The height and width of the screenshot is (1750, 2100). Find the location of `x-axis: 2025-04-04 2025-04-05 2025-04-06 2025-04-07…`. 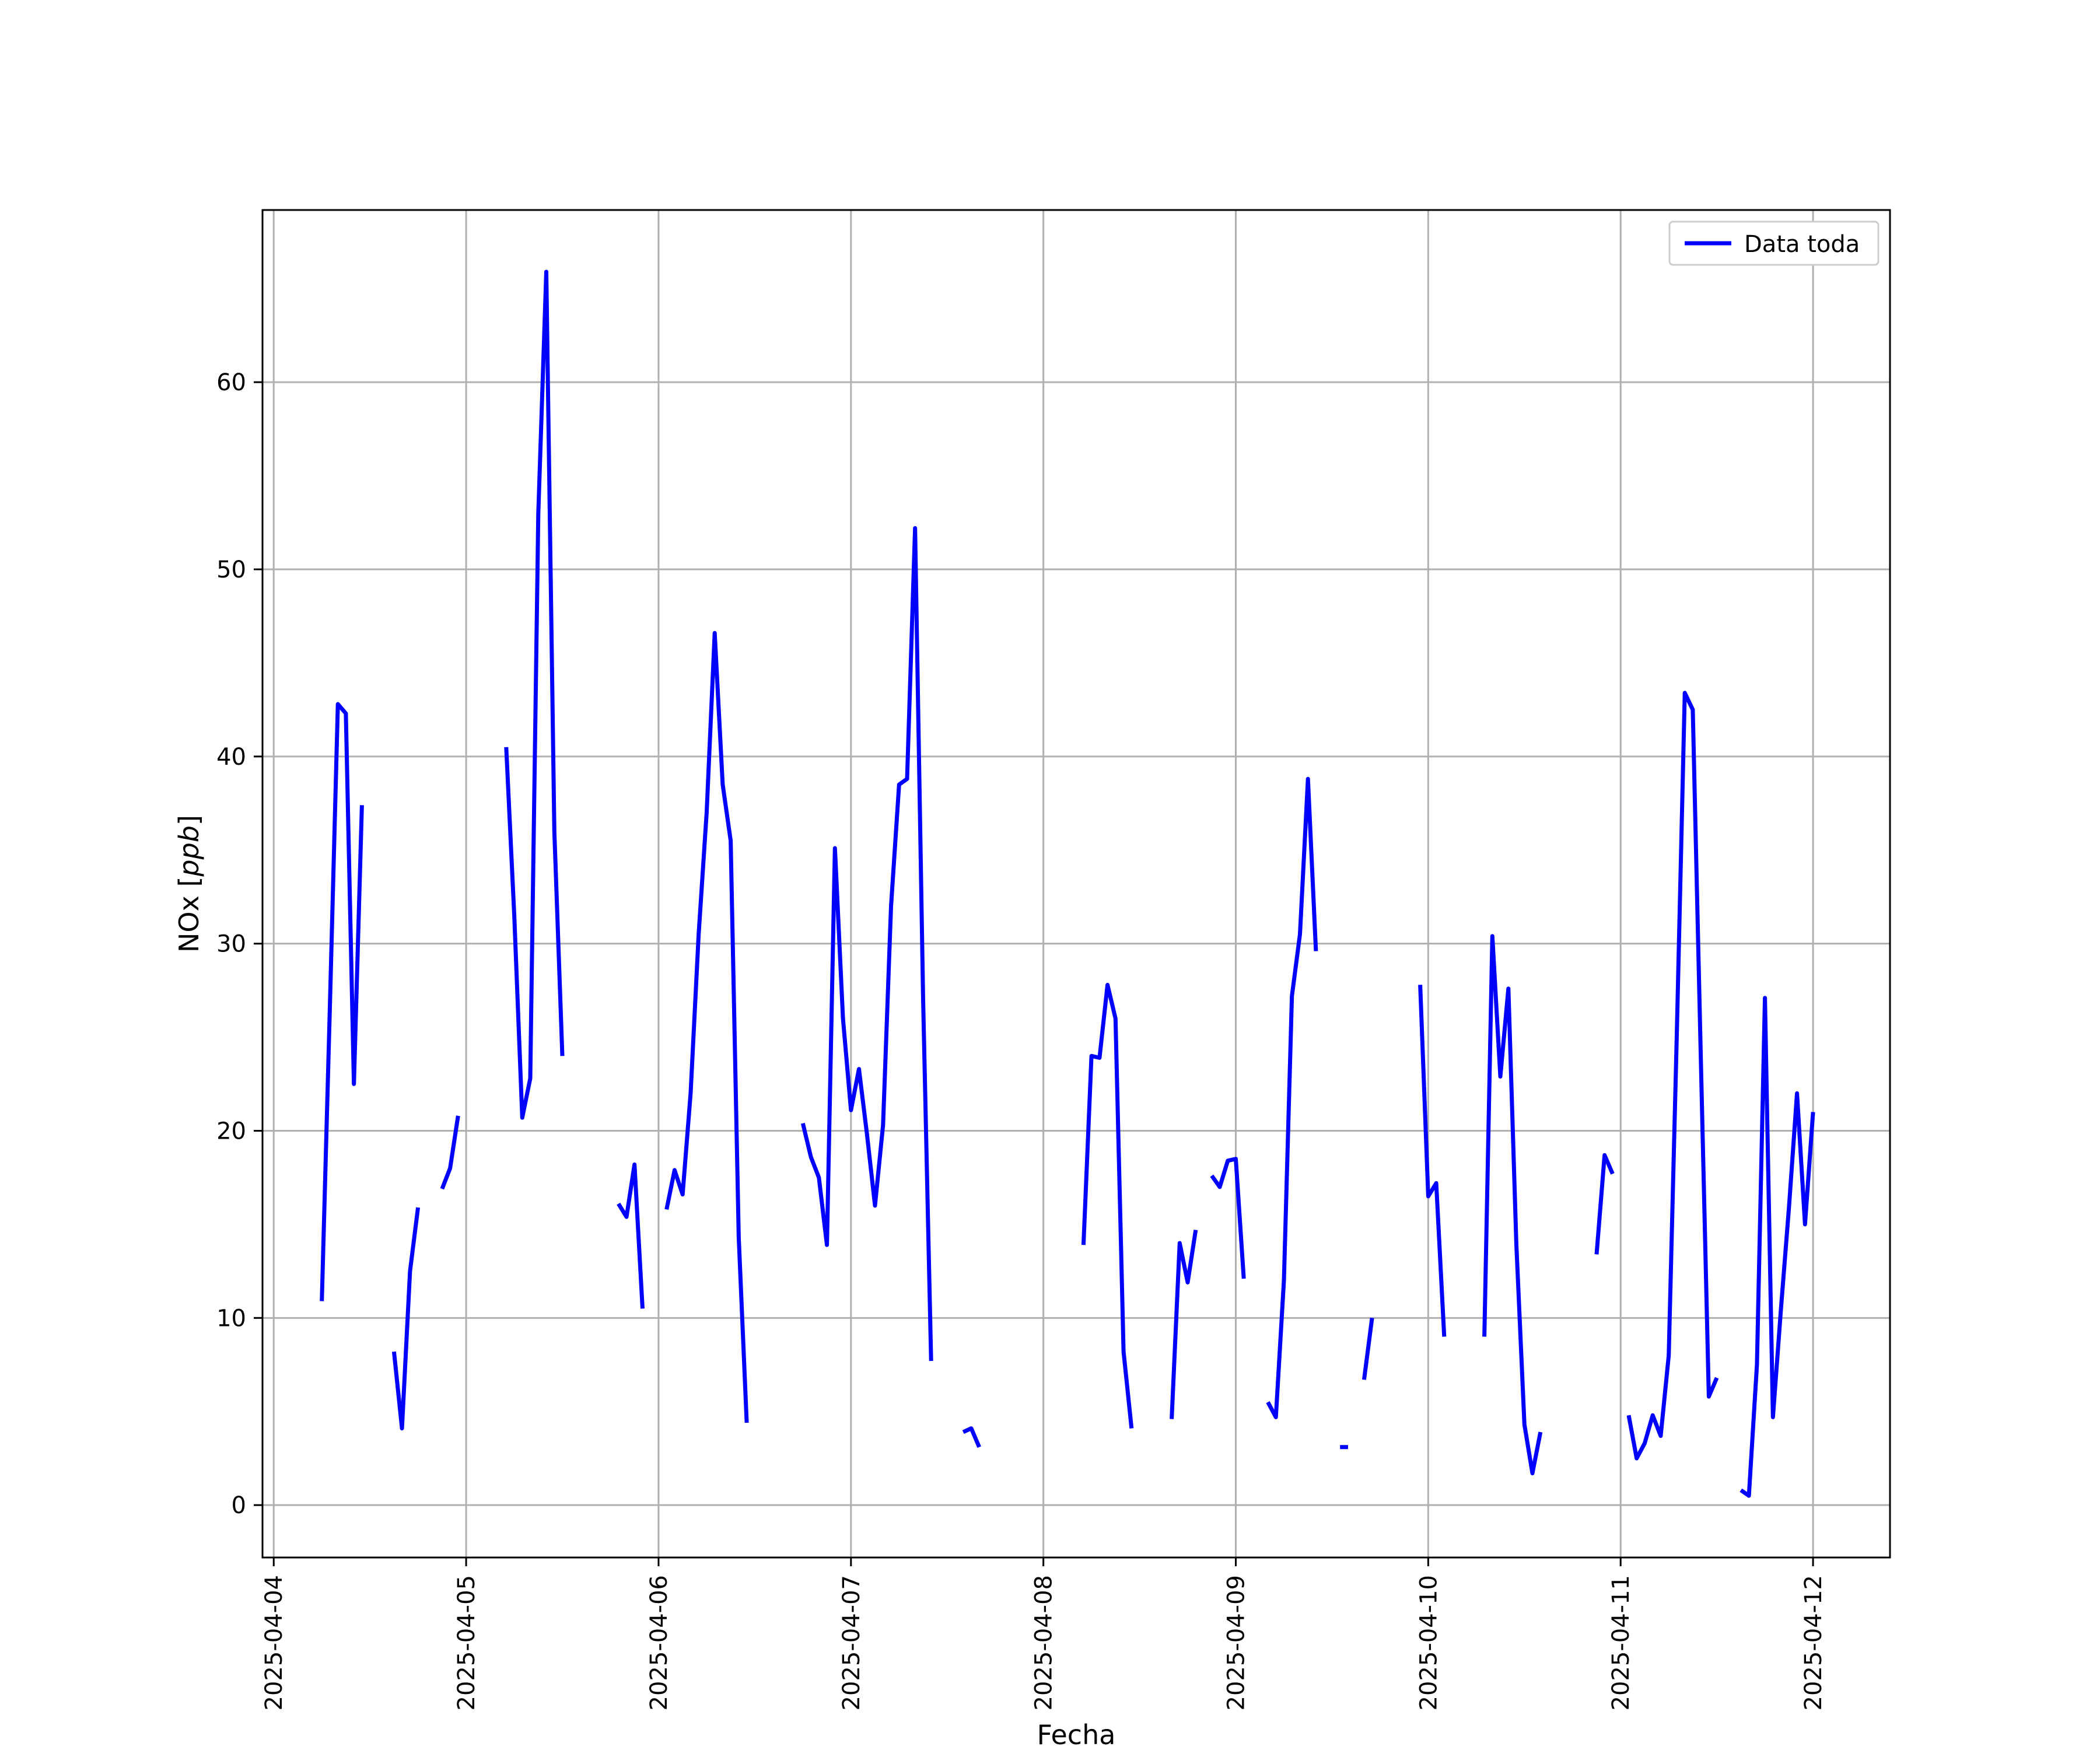

x-axis: 2025-04-04 2025-04-05 2025-04-06 2025-04-07… is located at coordinates (1044, 1634).